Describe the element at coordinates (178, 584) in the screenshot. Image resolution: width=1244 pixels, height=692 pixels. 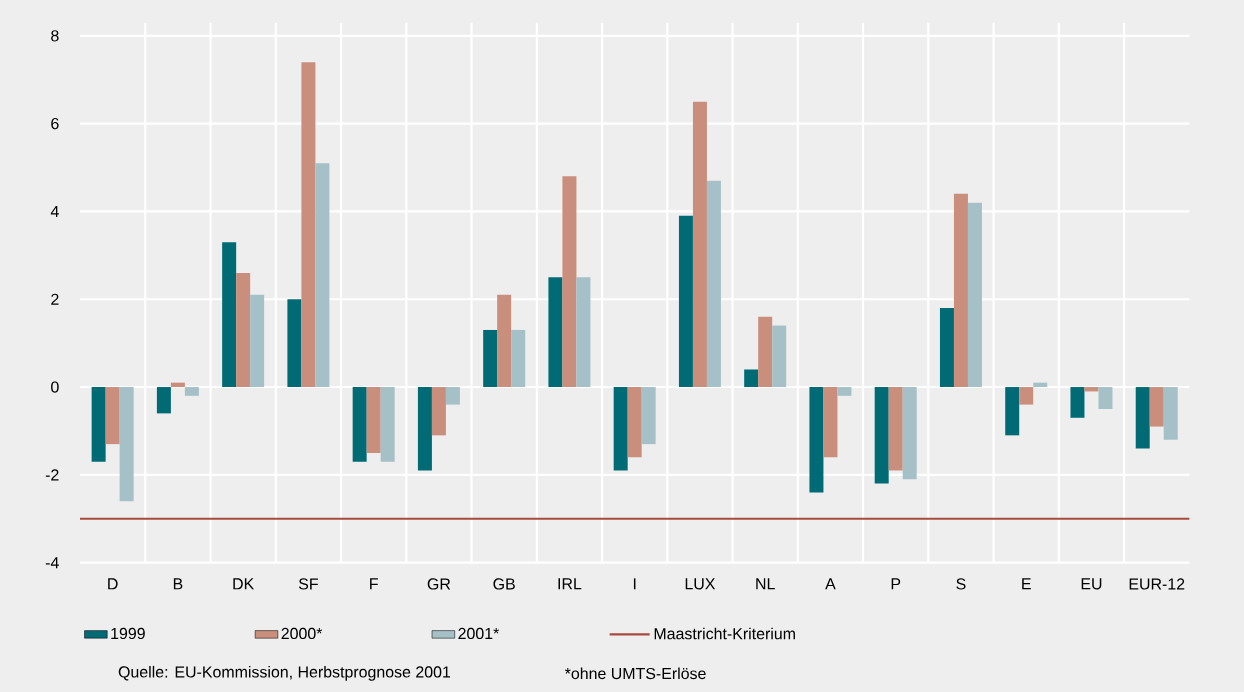
I see `x-tick-label: B` at that location.